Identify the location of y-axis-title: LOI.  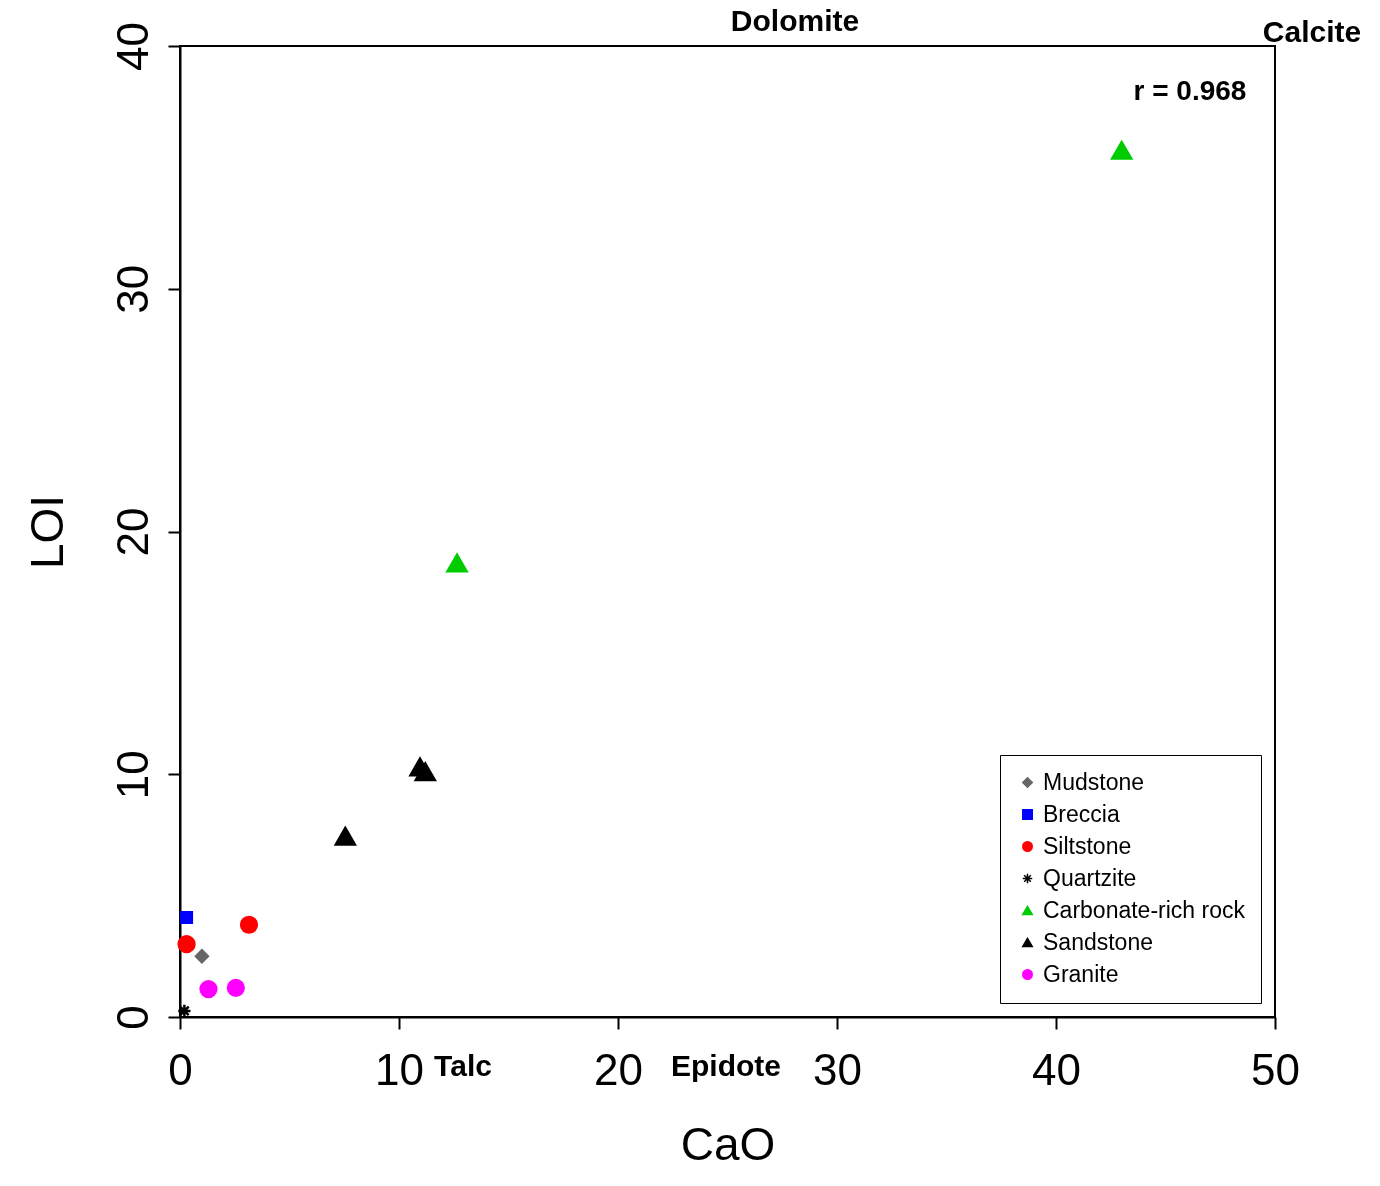
(46, 532).